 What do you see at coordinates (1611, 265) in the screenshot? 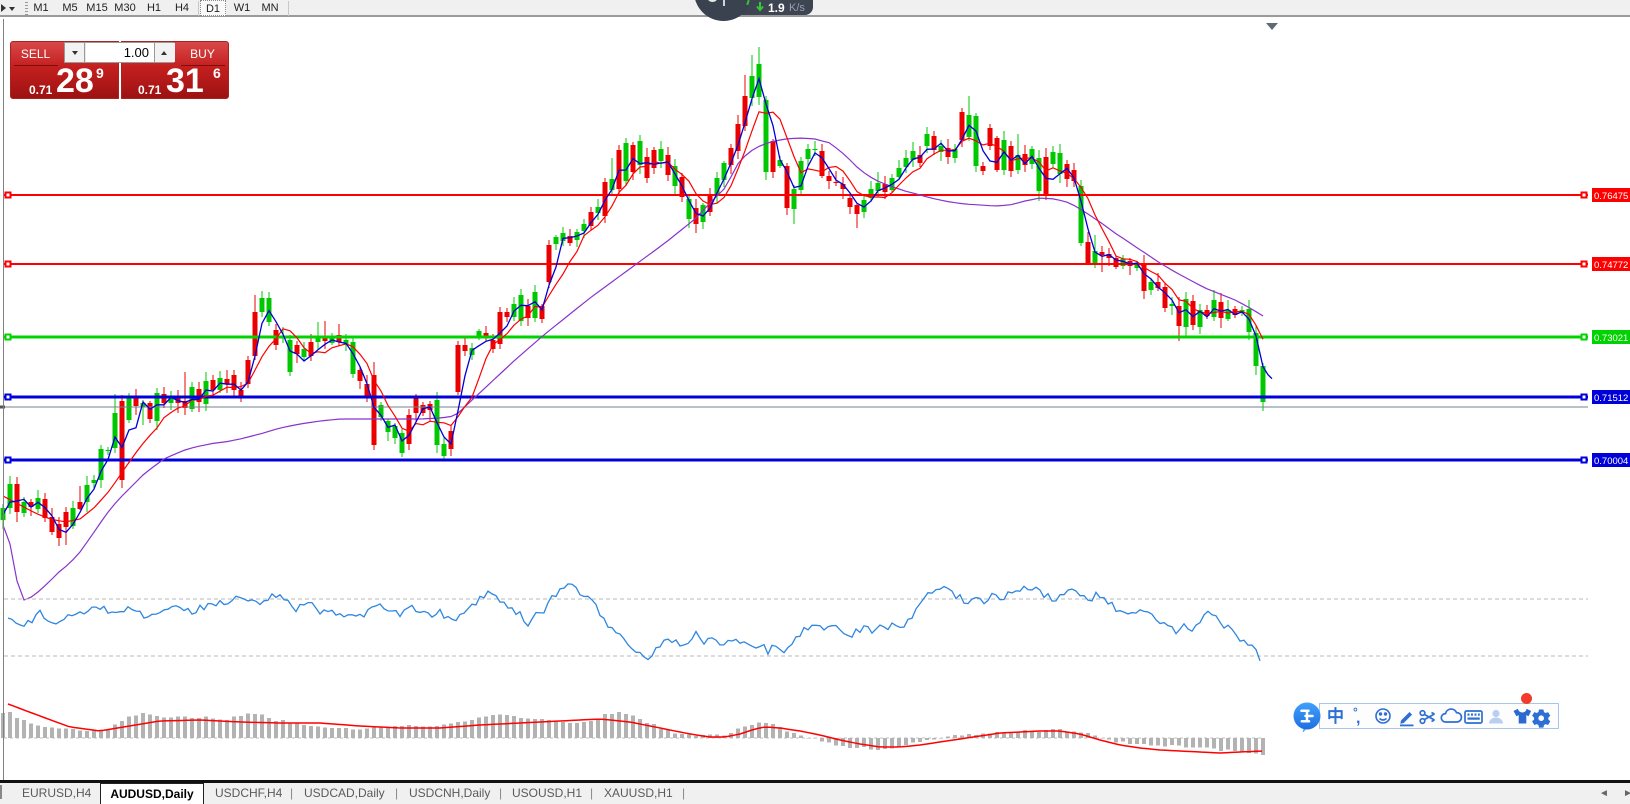
I see `svg-text: 0.74772` at bounding box center [1611, 265].